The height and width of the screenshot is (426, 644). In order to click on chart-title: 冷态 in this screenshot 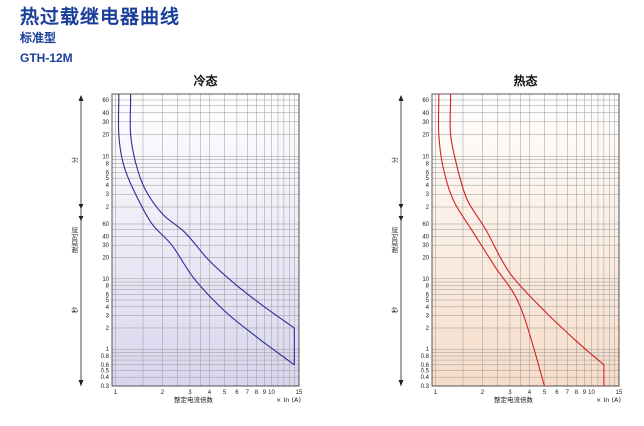, I will do `click(205, 80)`.